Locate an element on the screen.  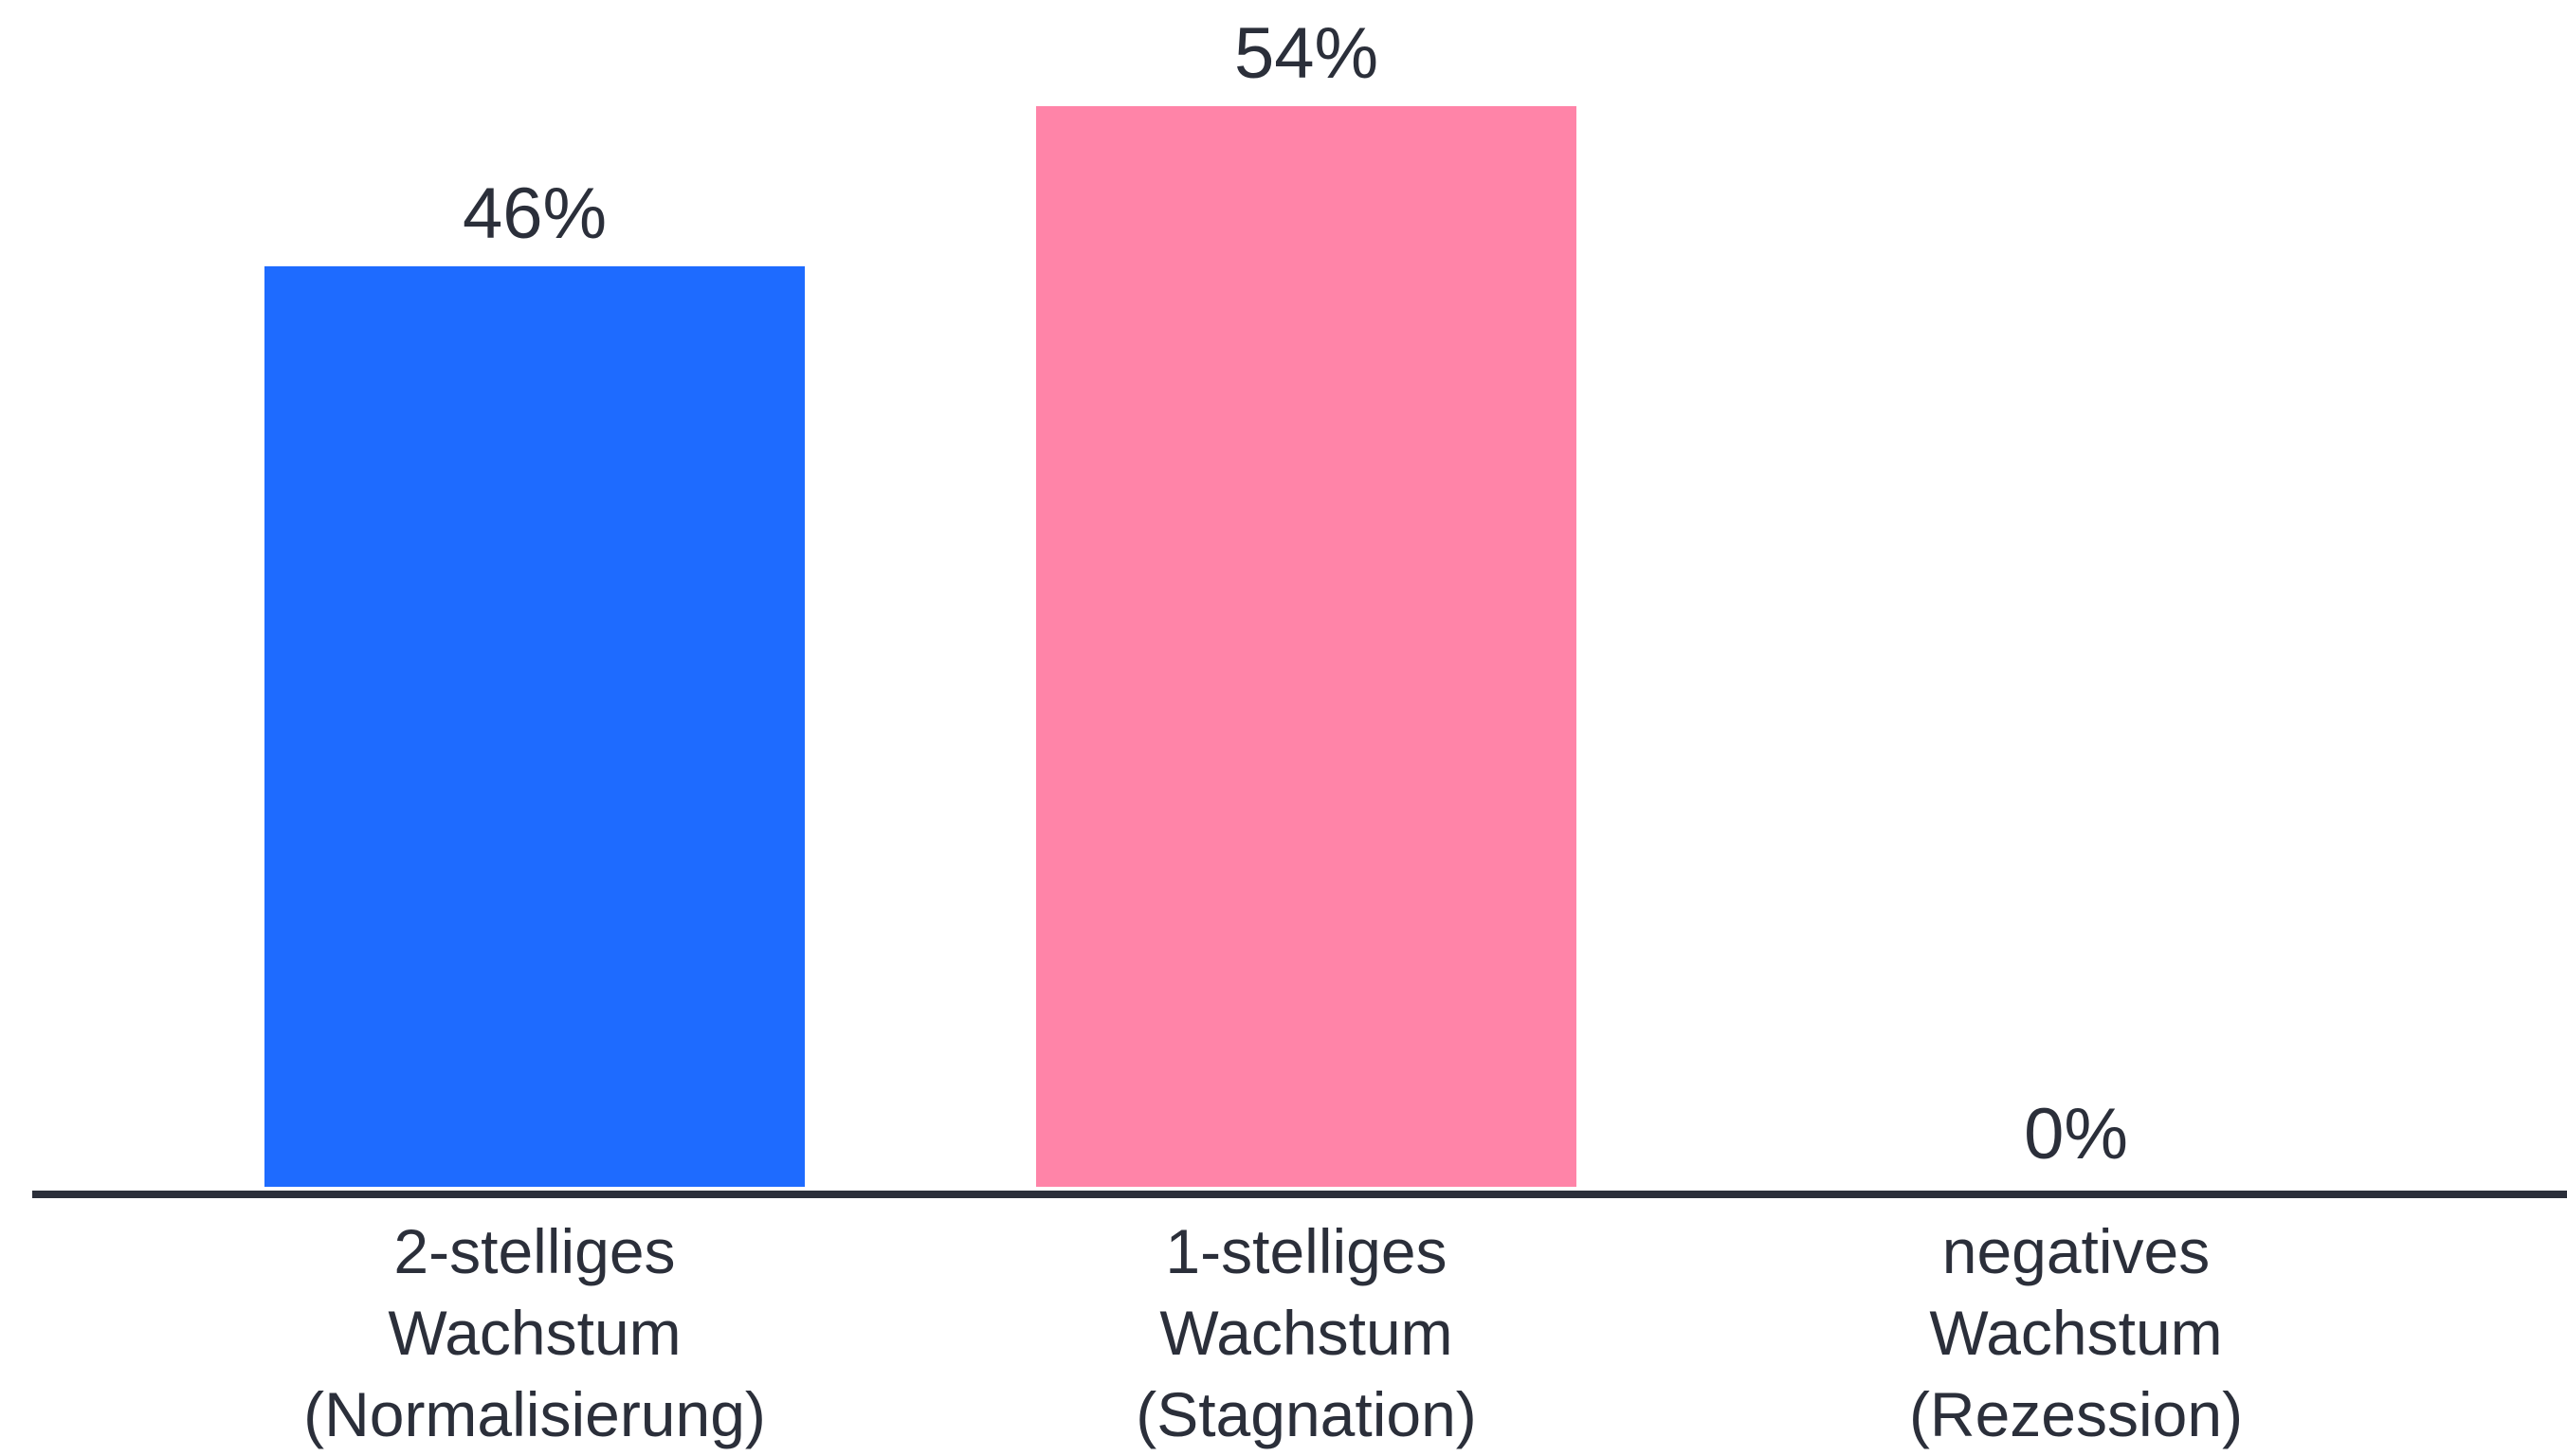
category-label-2: 1-stelliges Wachstum (Stagnation) is located at coordinates (1307, 1332).